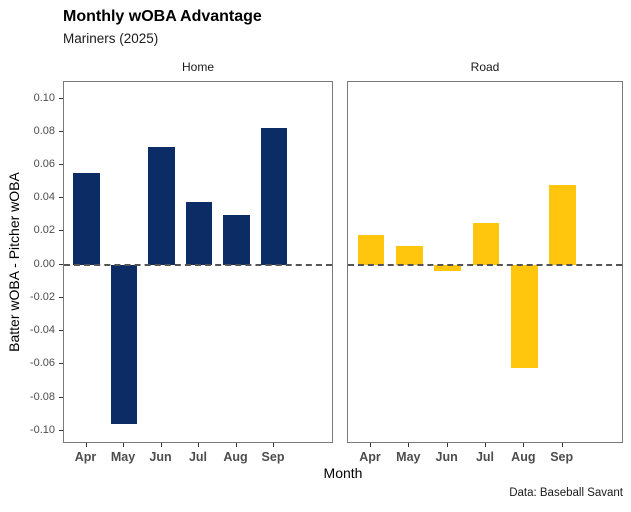 This screenshot has height=512, width=631. I want to click on x-axis-label-home-may: May, so click(123, 457).